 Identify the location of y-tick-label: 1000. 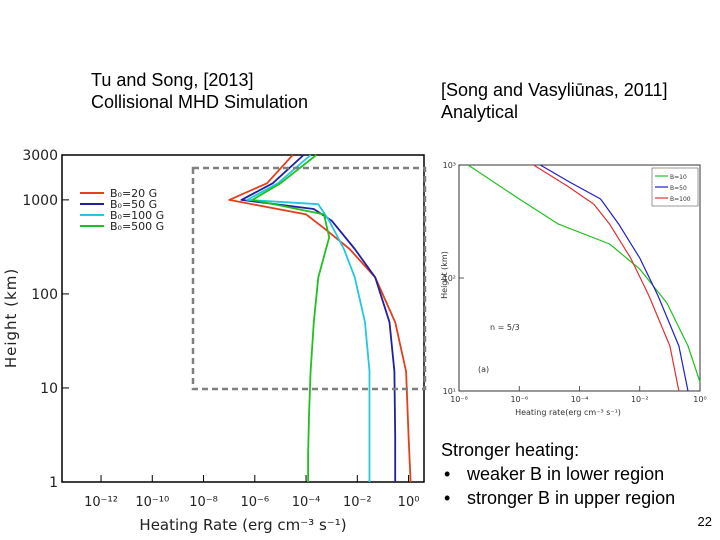
(40, 201).